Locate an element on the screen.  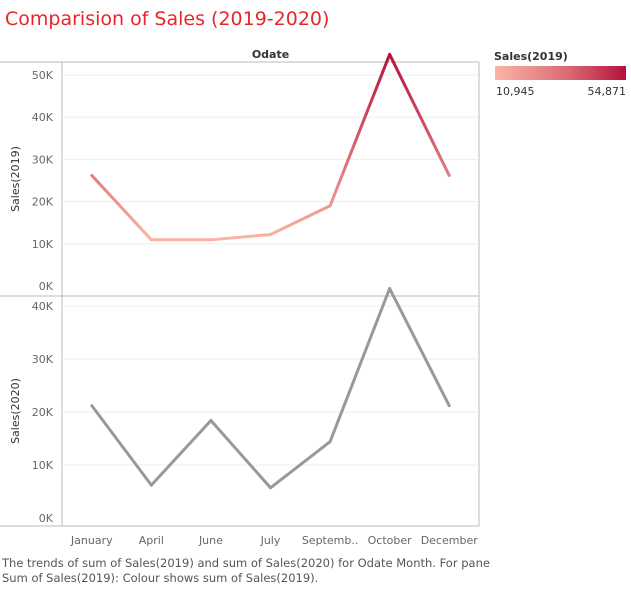
y-tick-label-2-1: 10K is located at coordinates (43, 465).